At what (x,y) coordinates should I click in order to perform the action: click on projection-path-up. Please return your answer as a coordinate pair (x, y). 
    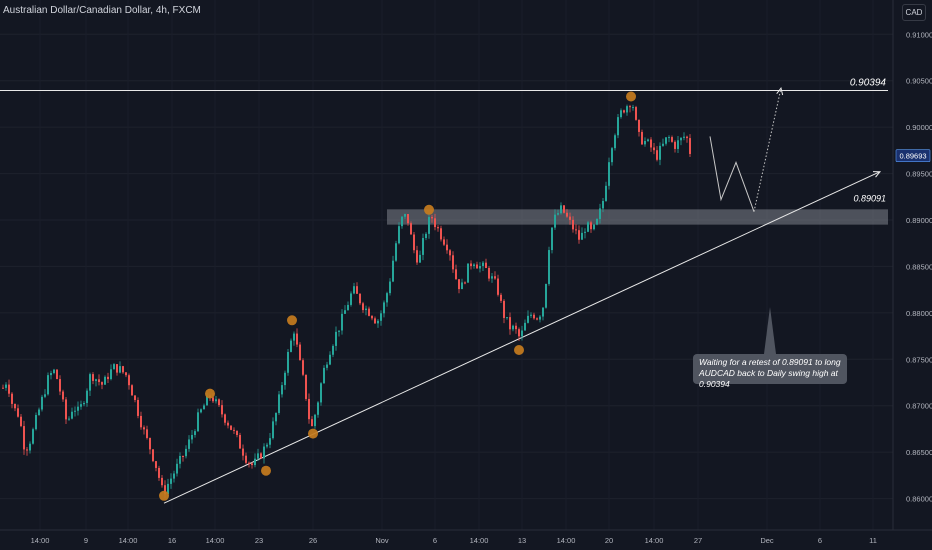
    Looking at the image, I should click on (767, 150).